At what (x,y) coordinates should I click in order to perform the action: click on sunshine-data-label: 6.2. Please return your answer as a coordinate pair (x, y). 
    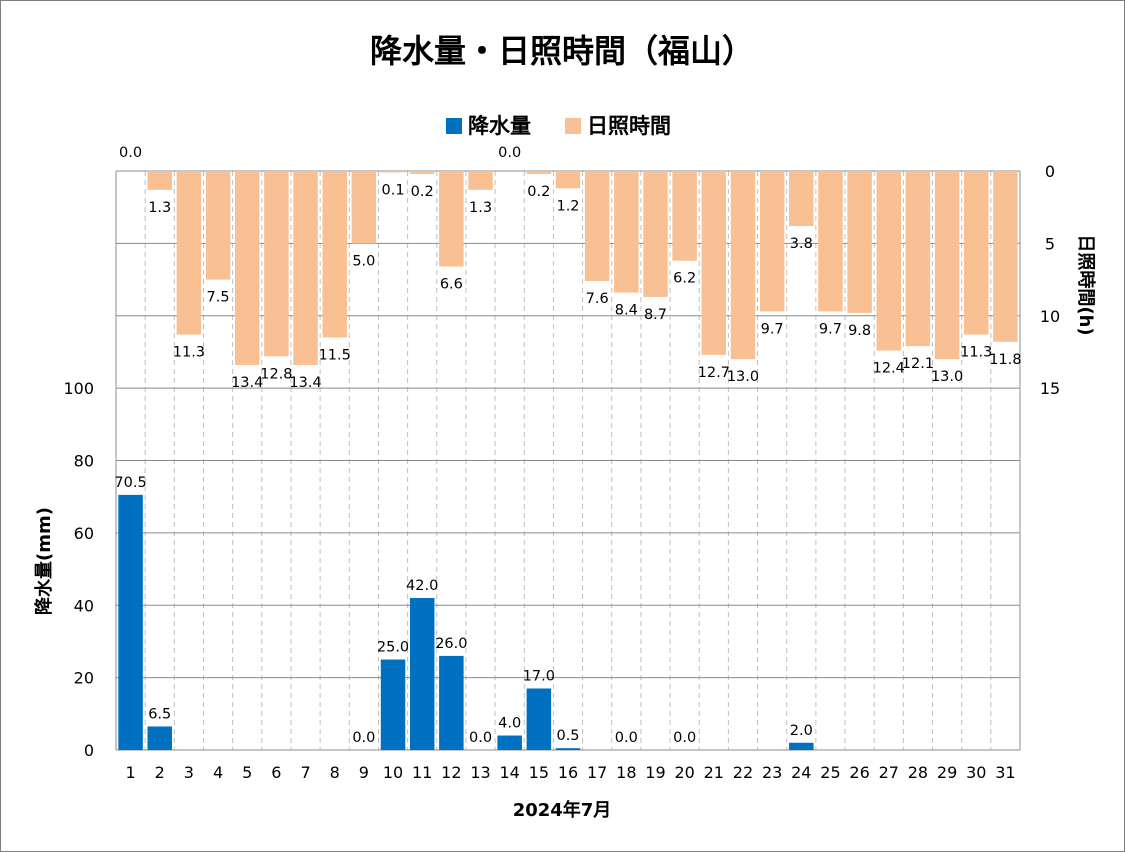
    Looking at the image, I should click on (684, 279).